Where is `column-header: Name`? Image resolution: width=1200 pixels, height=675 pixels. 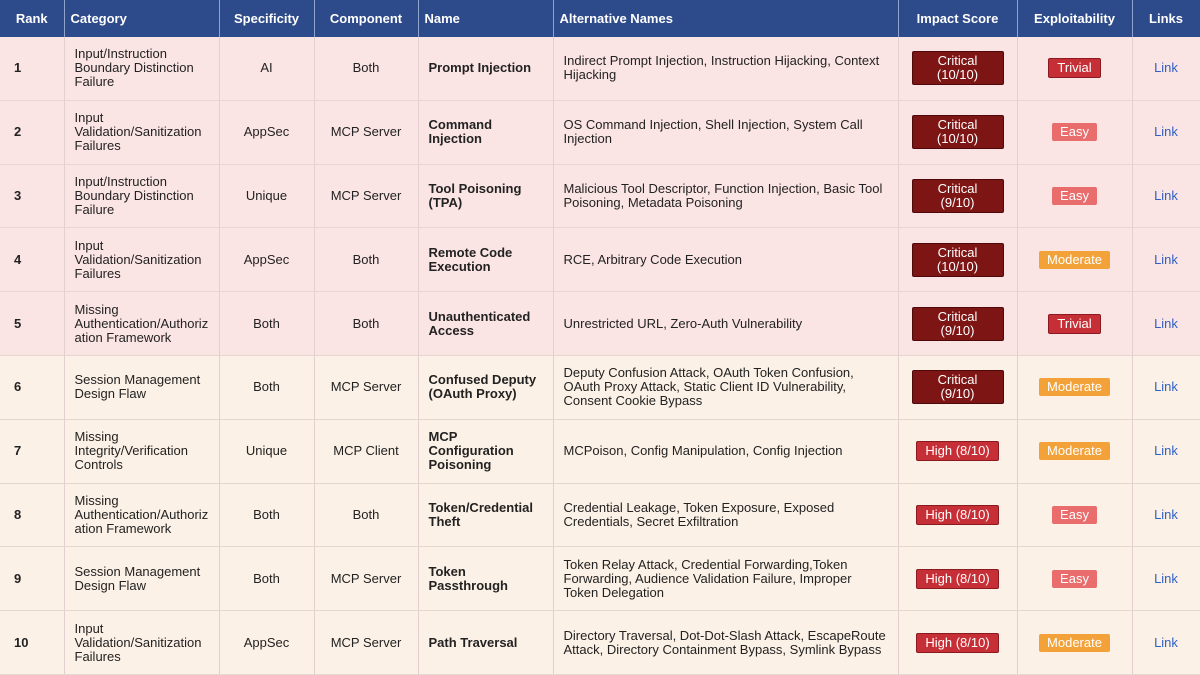 column-header: Name is located at coordinates (486, 18).